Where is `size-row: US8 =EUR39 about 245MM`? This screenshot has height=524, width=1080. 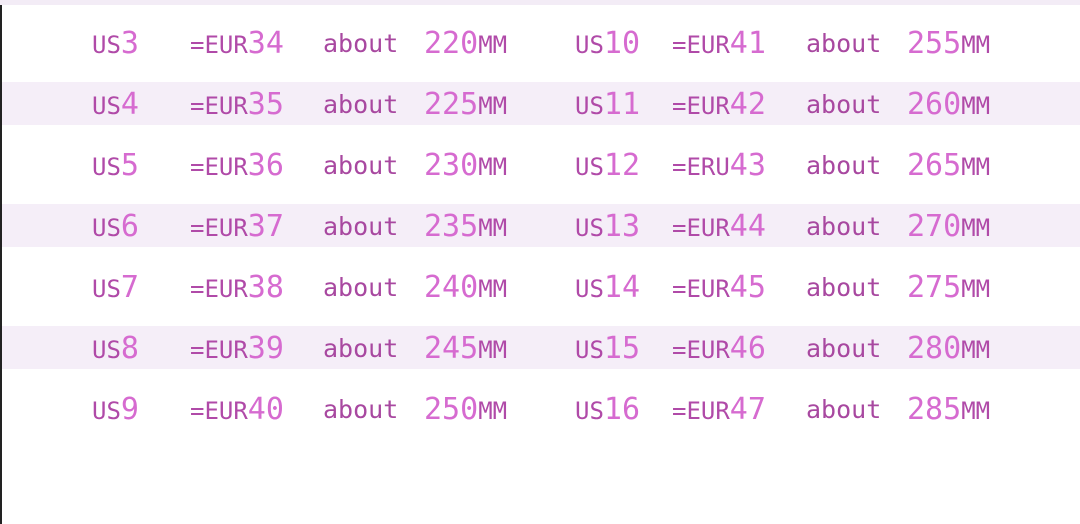
size-row: US8 =EUR39 about 245MM is located at coordinates (540, 348).